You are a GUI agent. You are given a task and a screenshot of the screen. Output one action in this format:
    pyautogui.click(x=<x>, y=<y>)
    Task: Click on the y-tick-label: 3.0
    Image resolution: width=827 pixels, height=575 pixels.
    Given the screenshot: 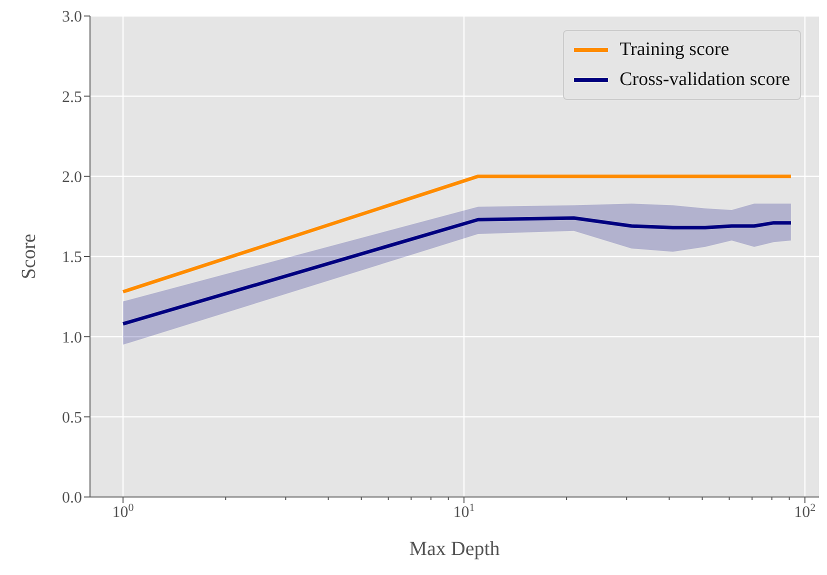 What is the action you would take?
    pyautogui.click(x=72, y=17)
    